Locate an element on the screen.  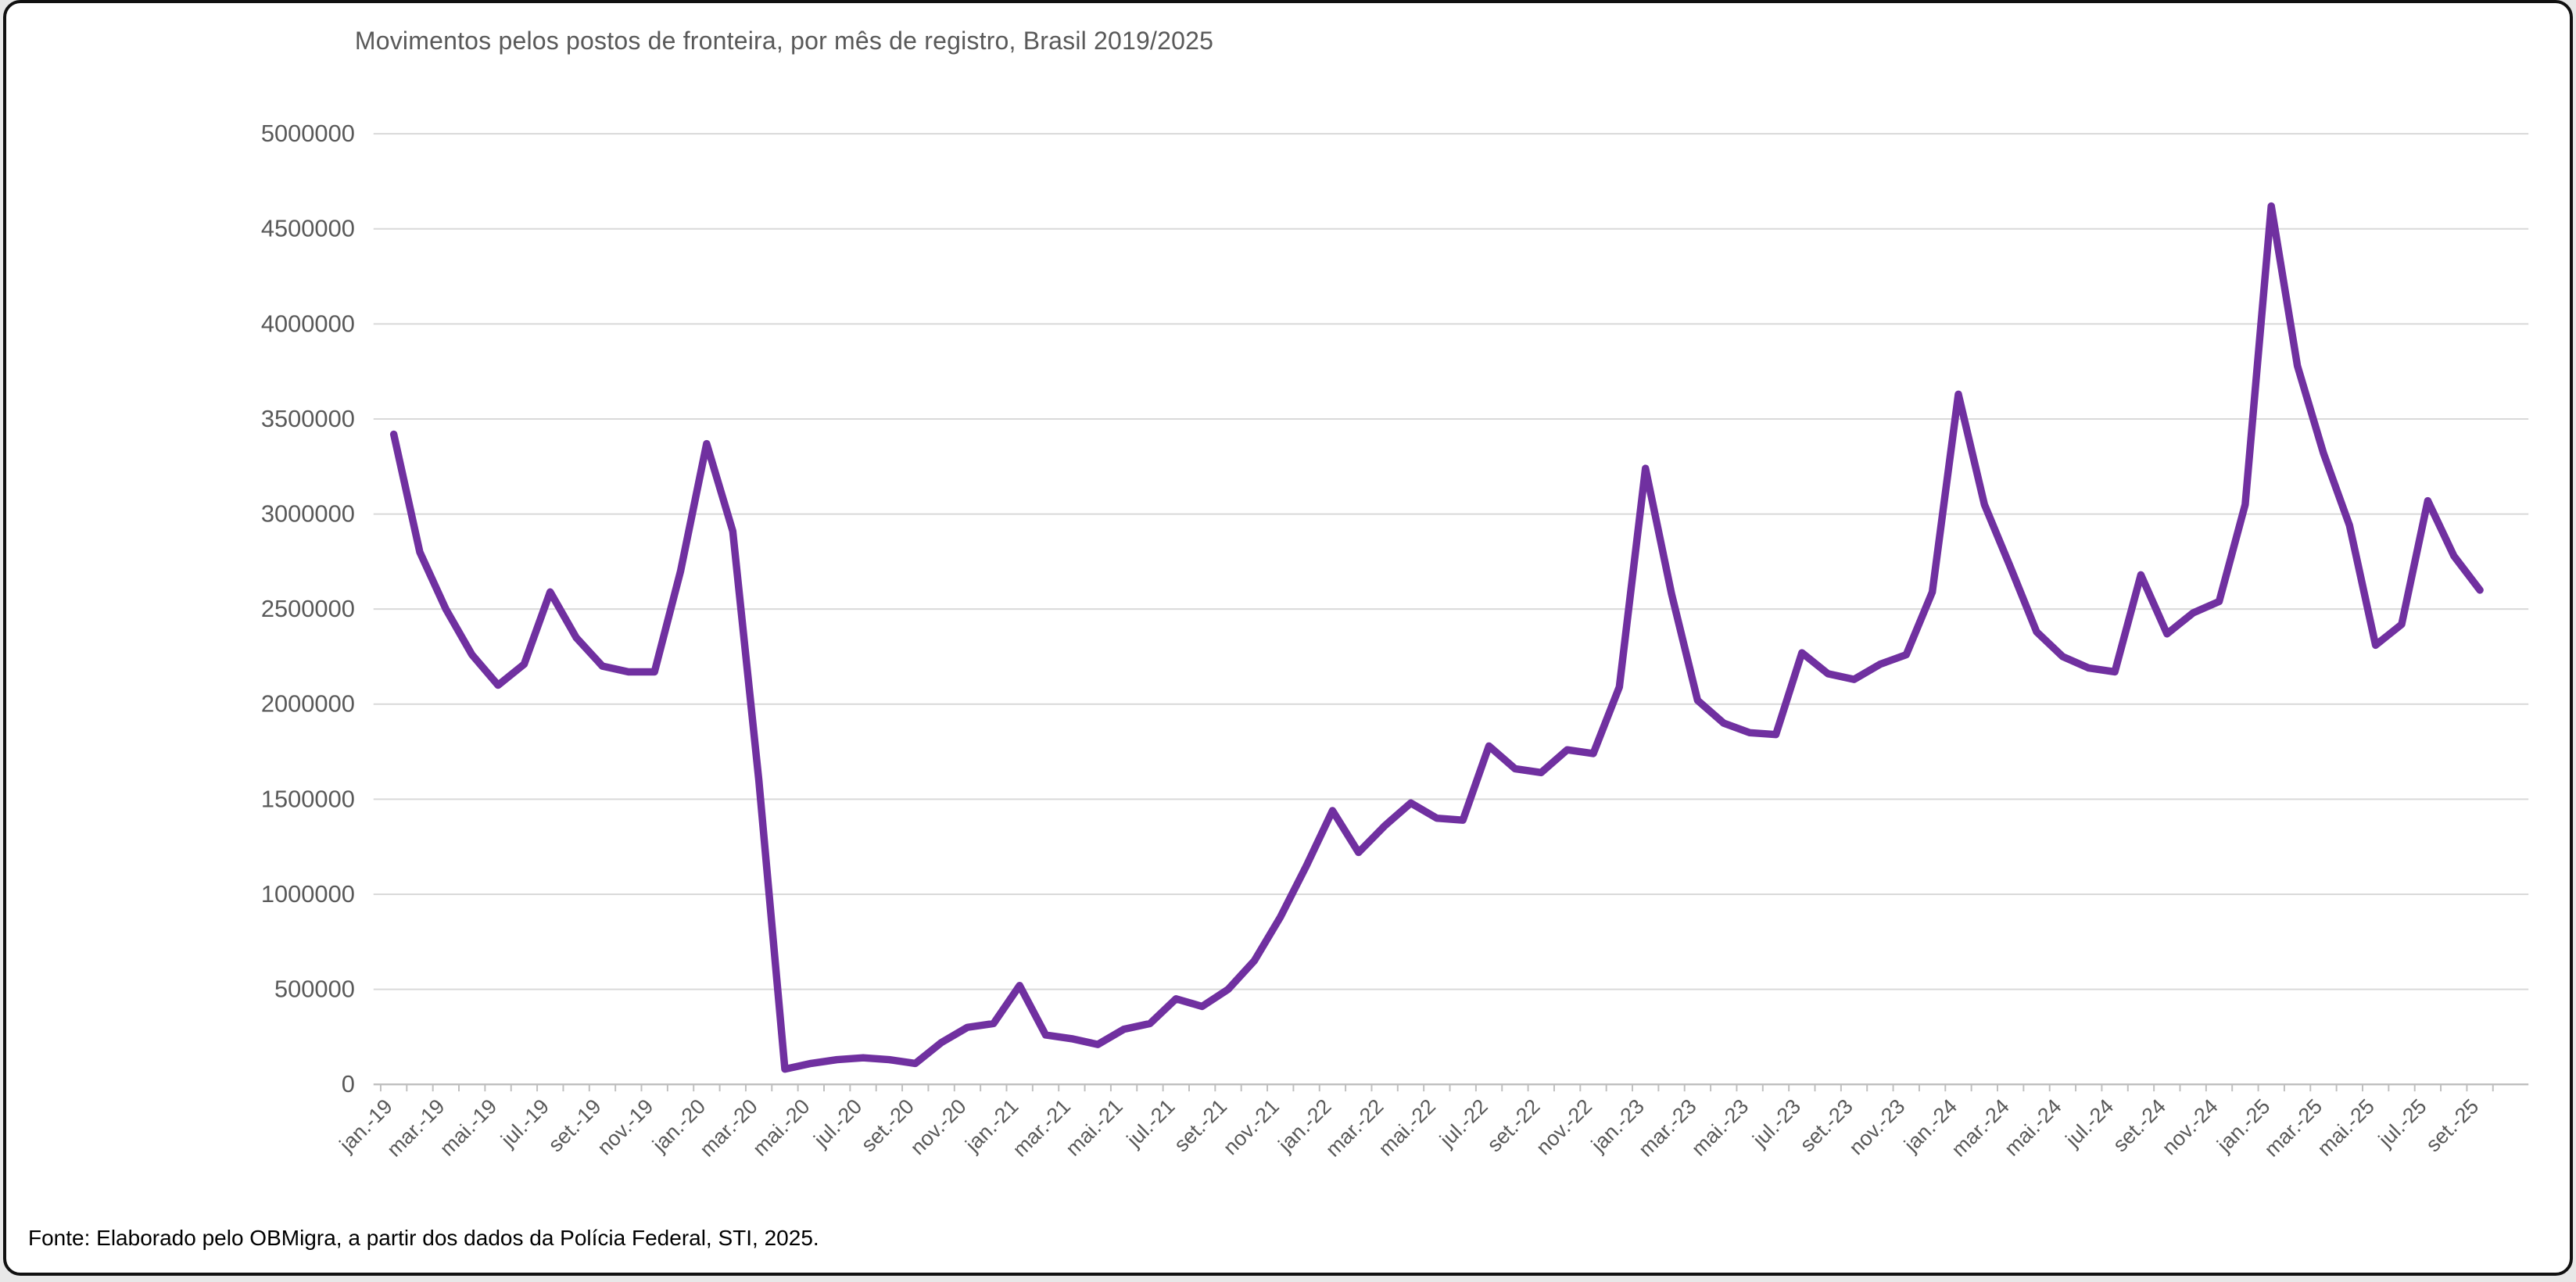
svg-text: 5000000 is located at coordinates (308, 133).